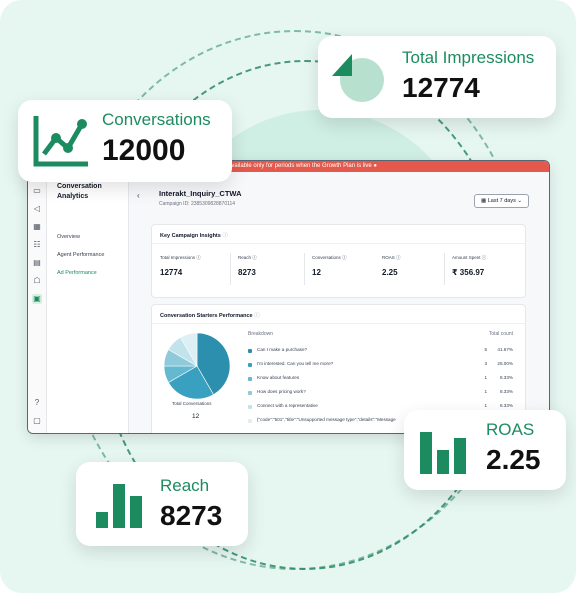 Image resolution: width=576 pixels, height=593 pixels. Describe the element at coordinates (261, 334) in the screenshot. I see `breakdown-header: Breakdown` at that location.